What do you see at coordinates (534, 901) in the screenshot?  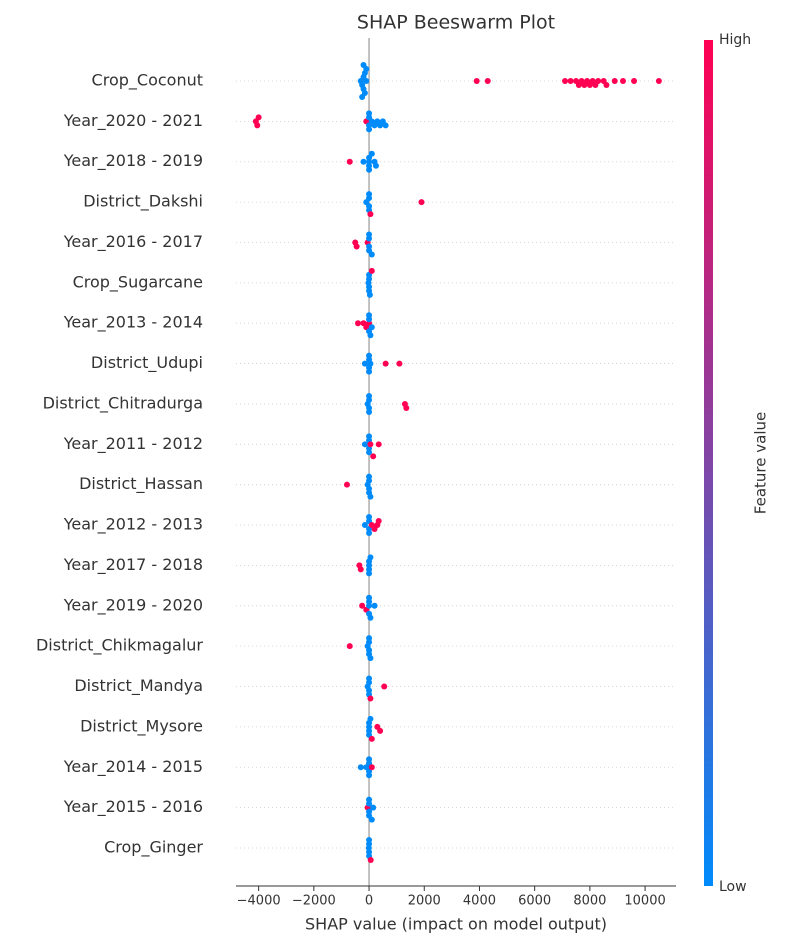 I see `x-tick-label: 6000` at bounding box center [534, 901].